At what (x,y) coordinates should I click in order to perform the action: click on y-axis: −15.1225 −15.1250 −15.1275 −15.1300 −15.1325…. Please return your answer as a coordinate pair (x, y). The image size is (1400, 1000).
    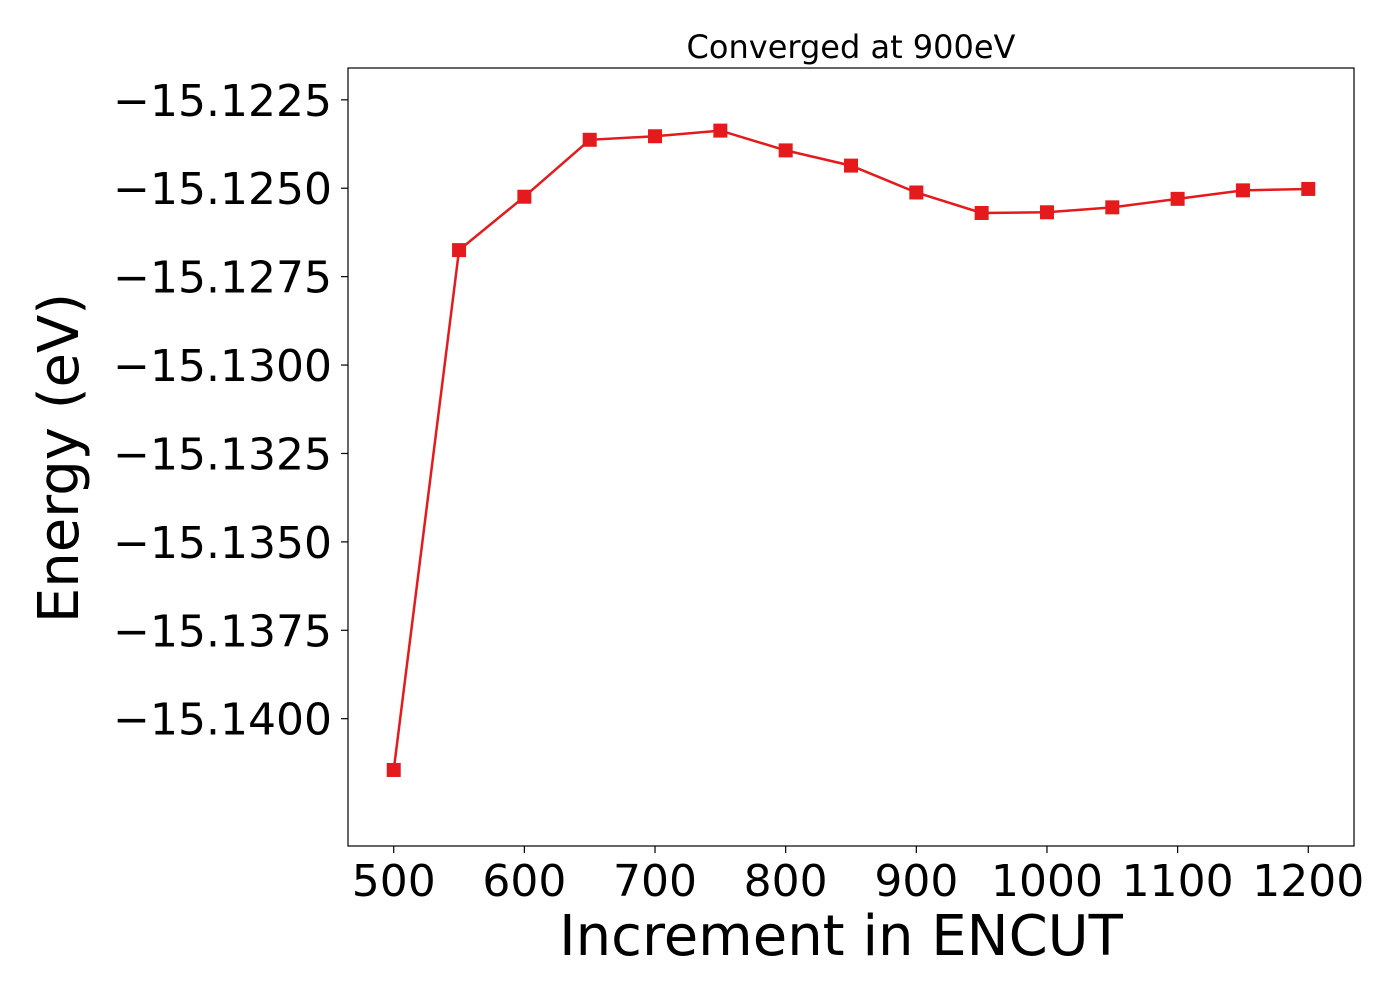
    Looking at the image, I should click on (230, 411).